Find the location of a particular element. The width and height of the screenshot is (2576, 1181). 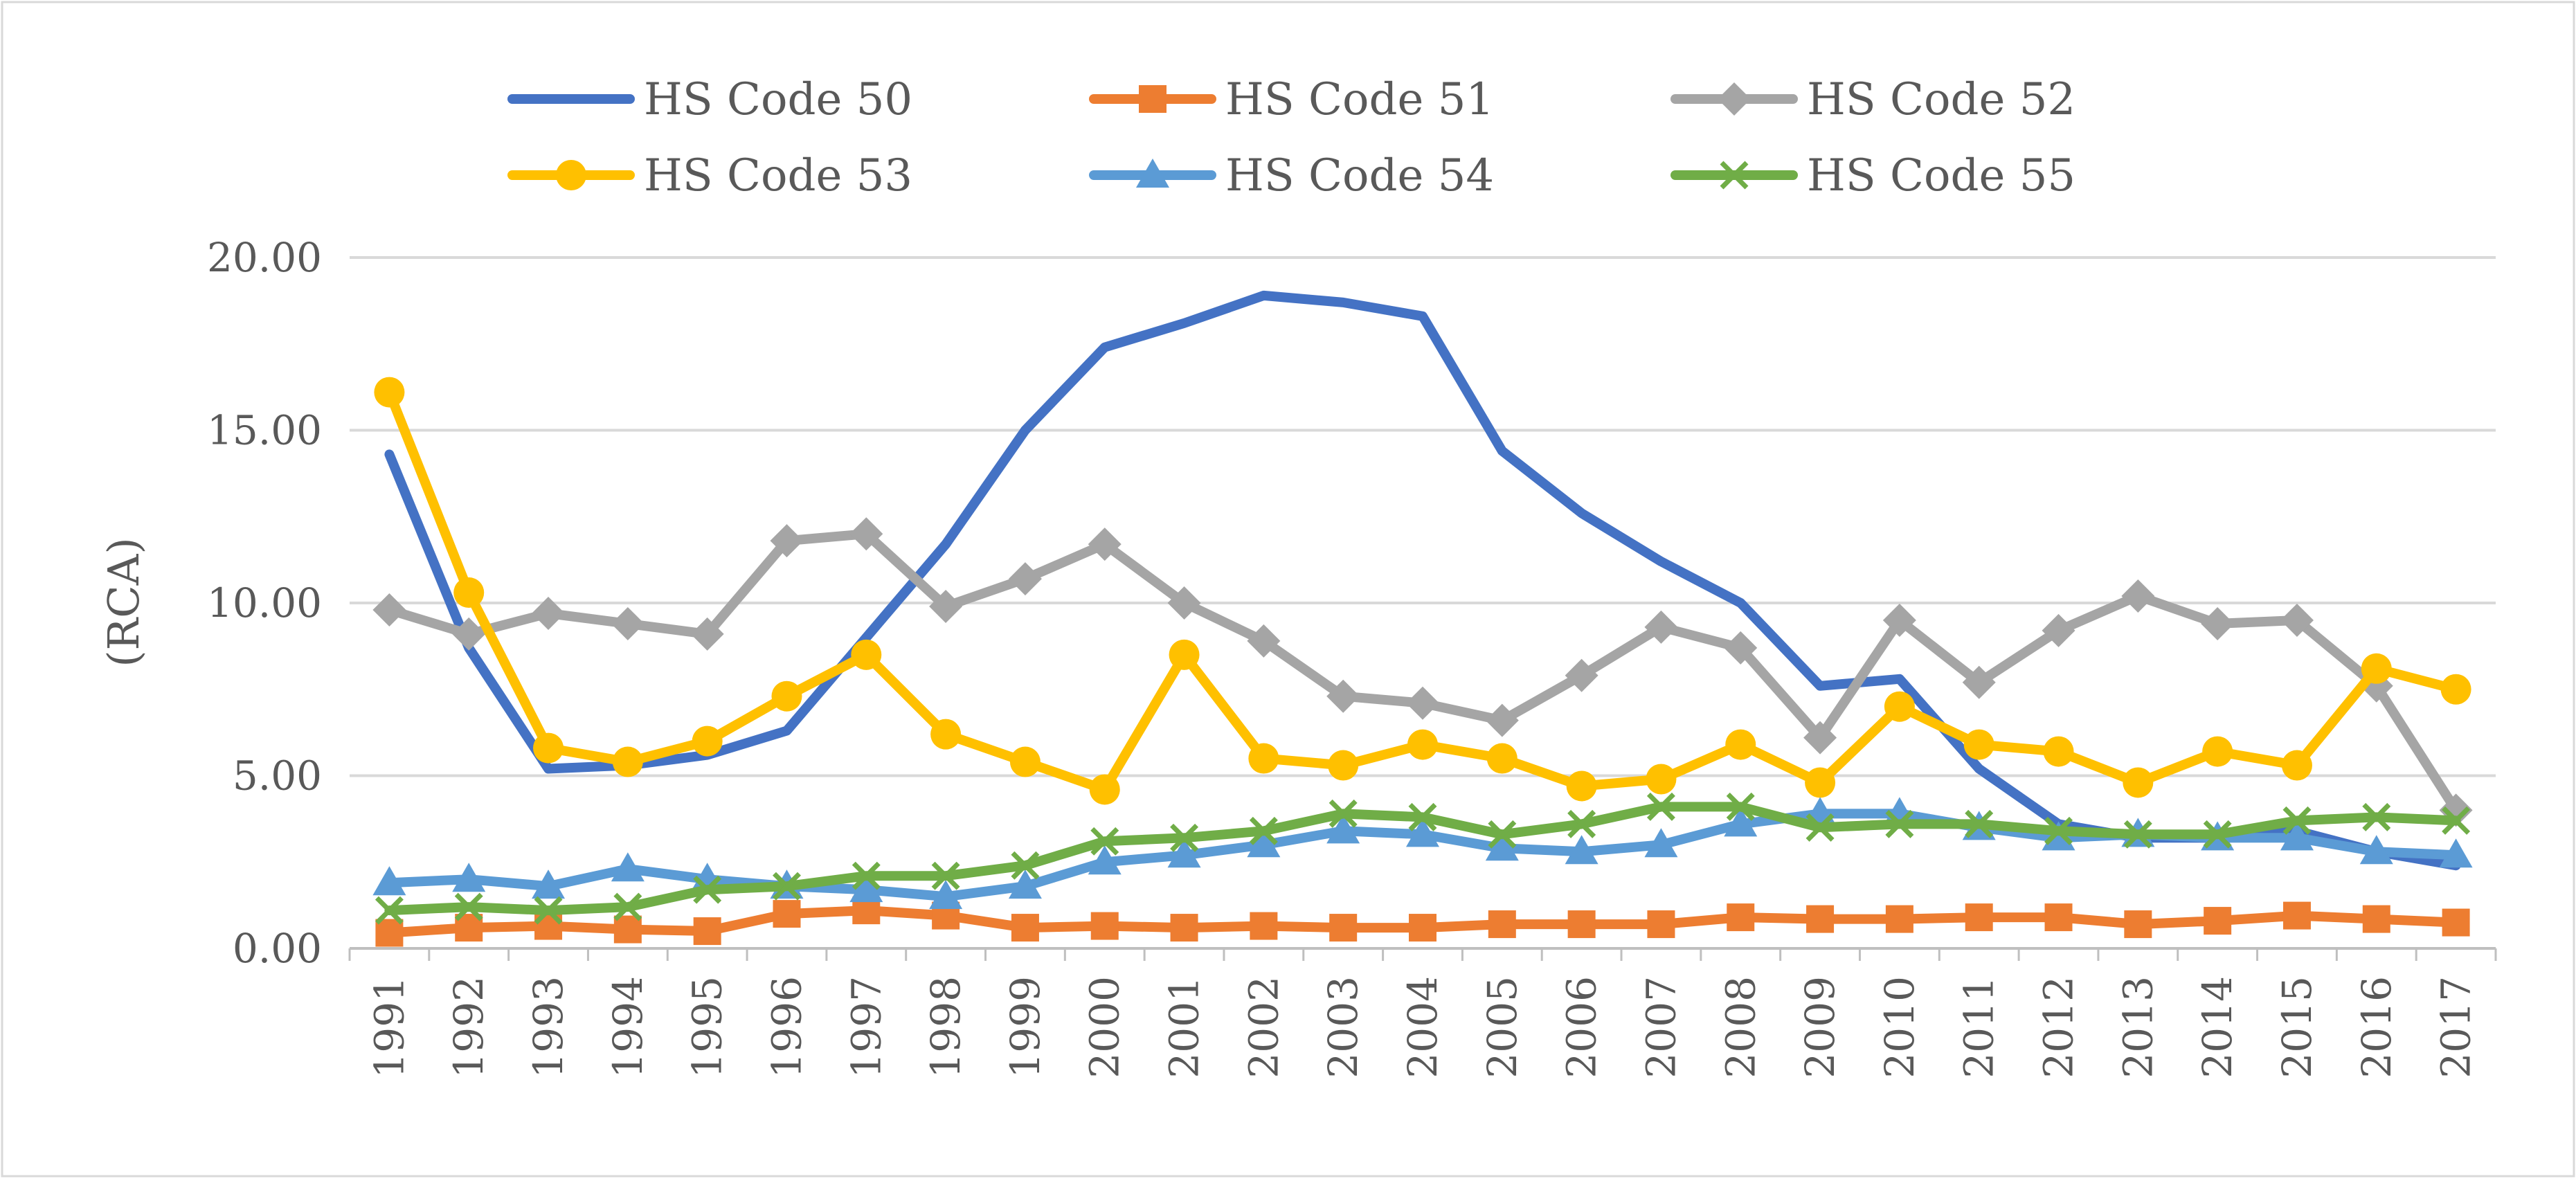

legend-label: HS Code 50 is located at coordinates (778, 99).